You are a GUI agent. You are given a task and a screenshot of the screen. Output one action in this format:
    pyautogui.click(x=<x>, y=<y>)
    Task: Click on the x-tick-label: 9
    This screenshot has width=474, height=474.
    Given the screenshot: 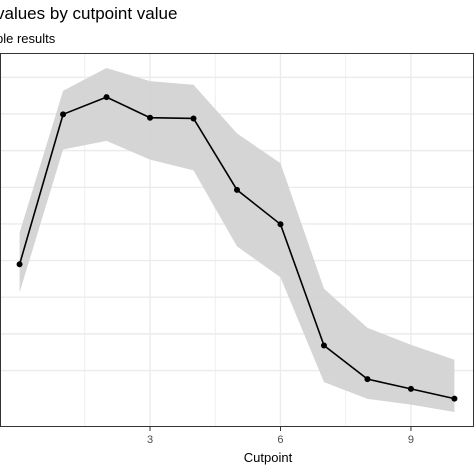 What is the action you would take?
    pyautogui.click(x=411, y=440)
    